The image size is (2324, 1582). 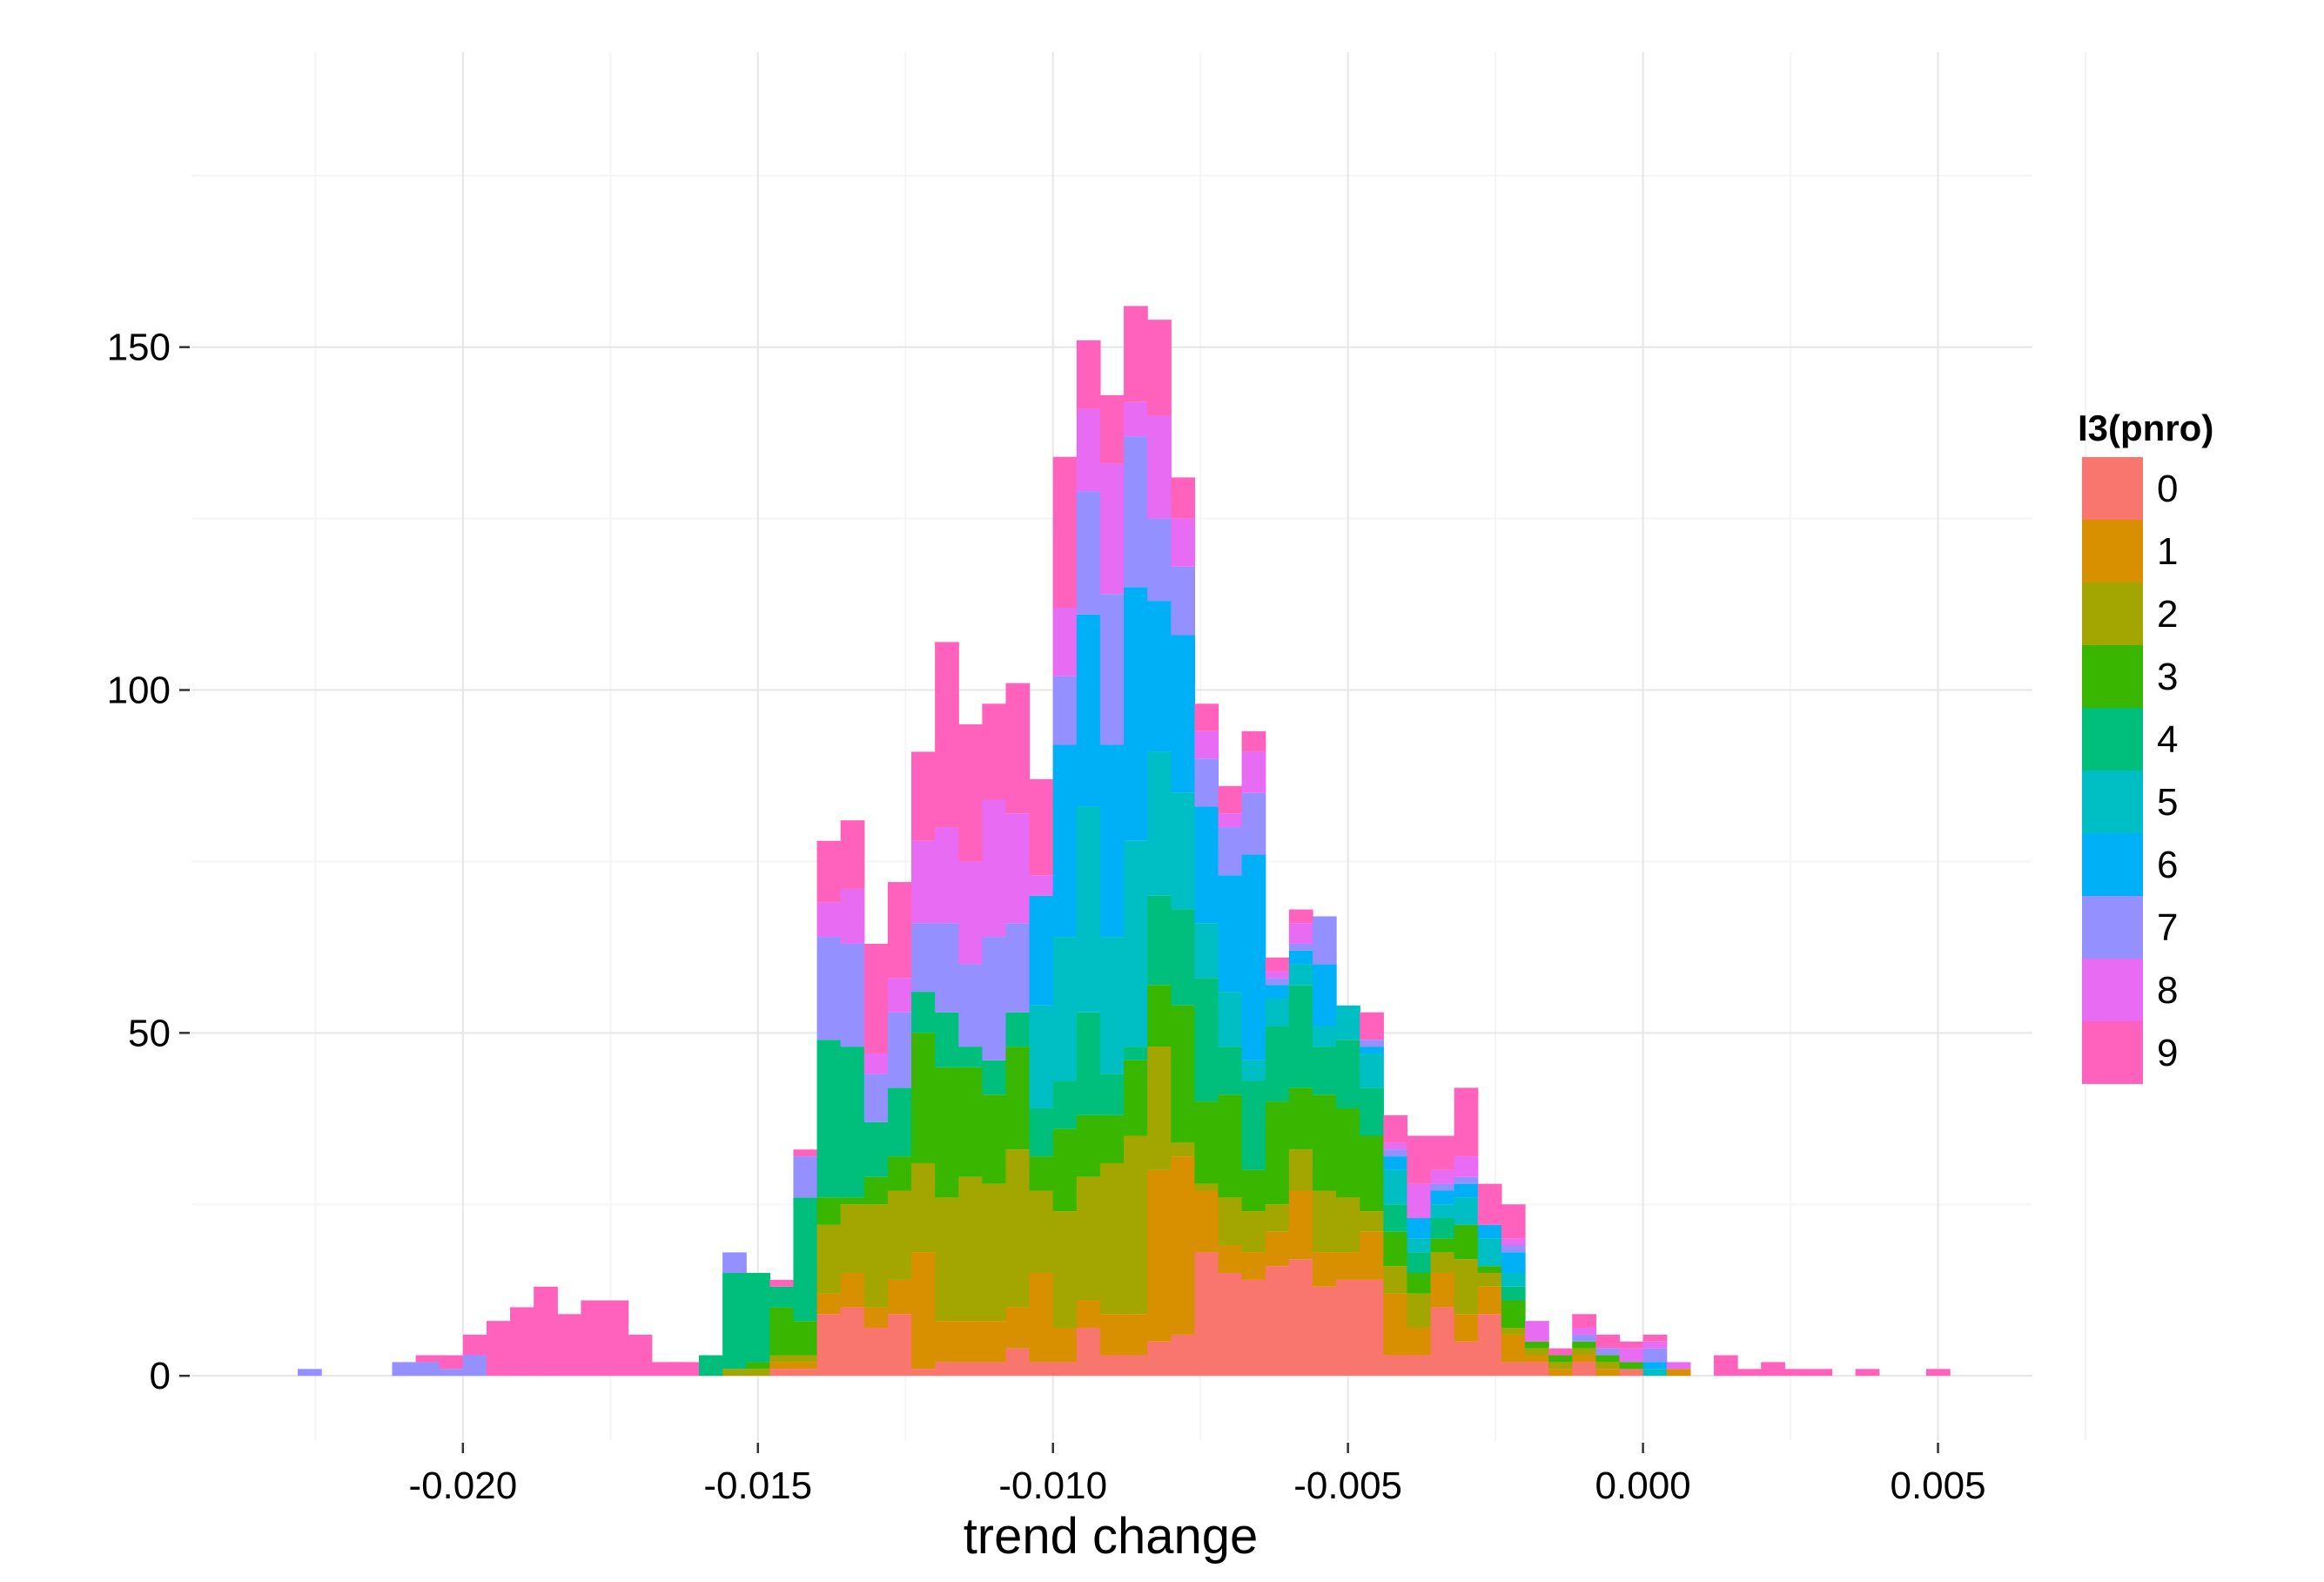 What do you see at coordinates (2112, 676) in the screenshot?
I see `legend-key` at bounding box center [2112, 676].